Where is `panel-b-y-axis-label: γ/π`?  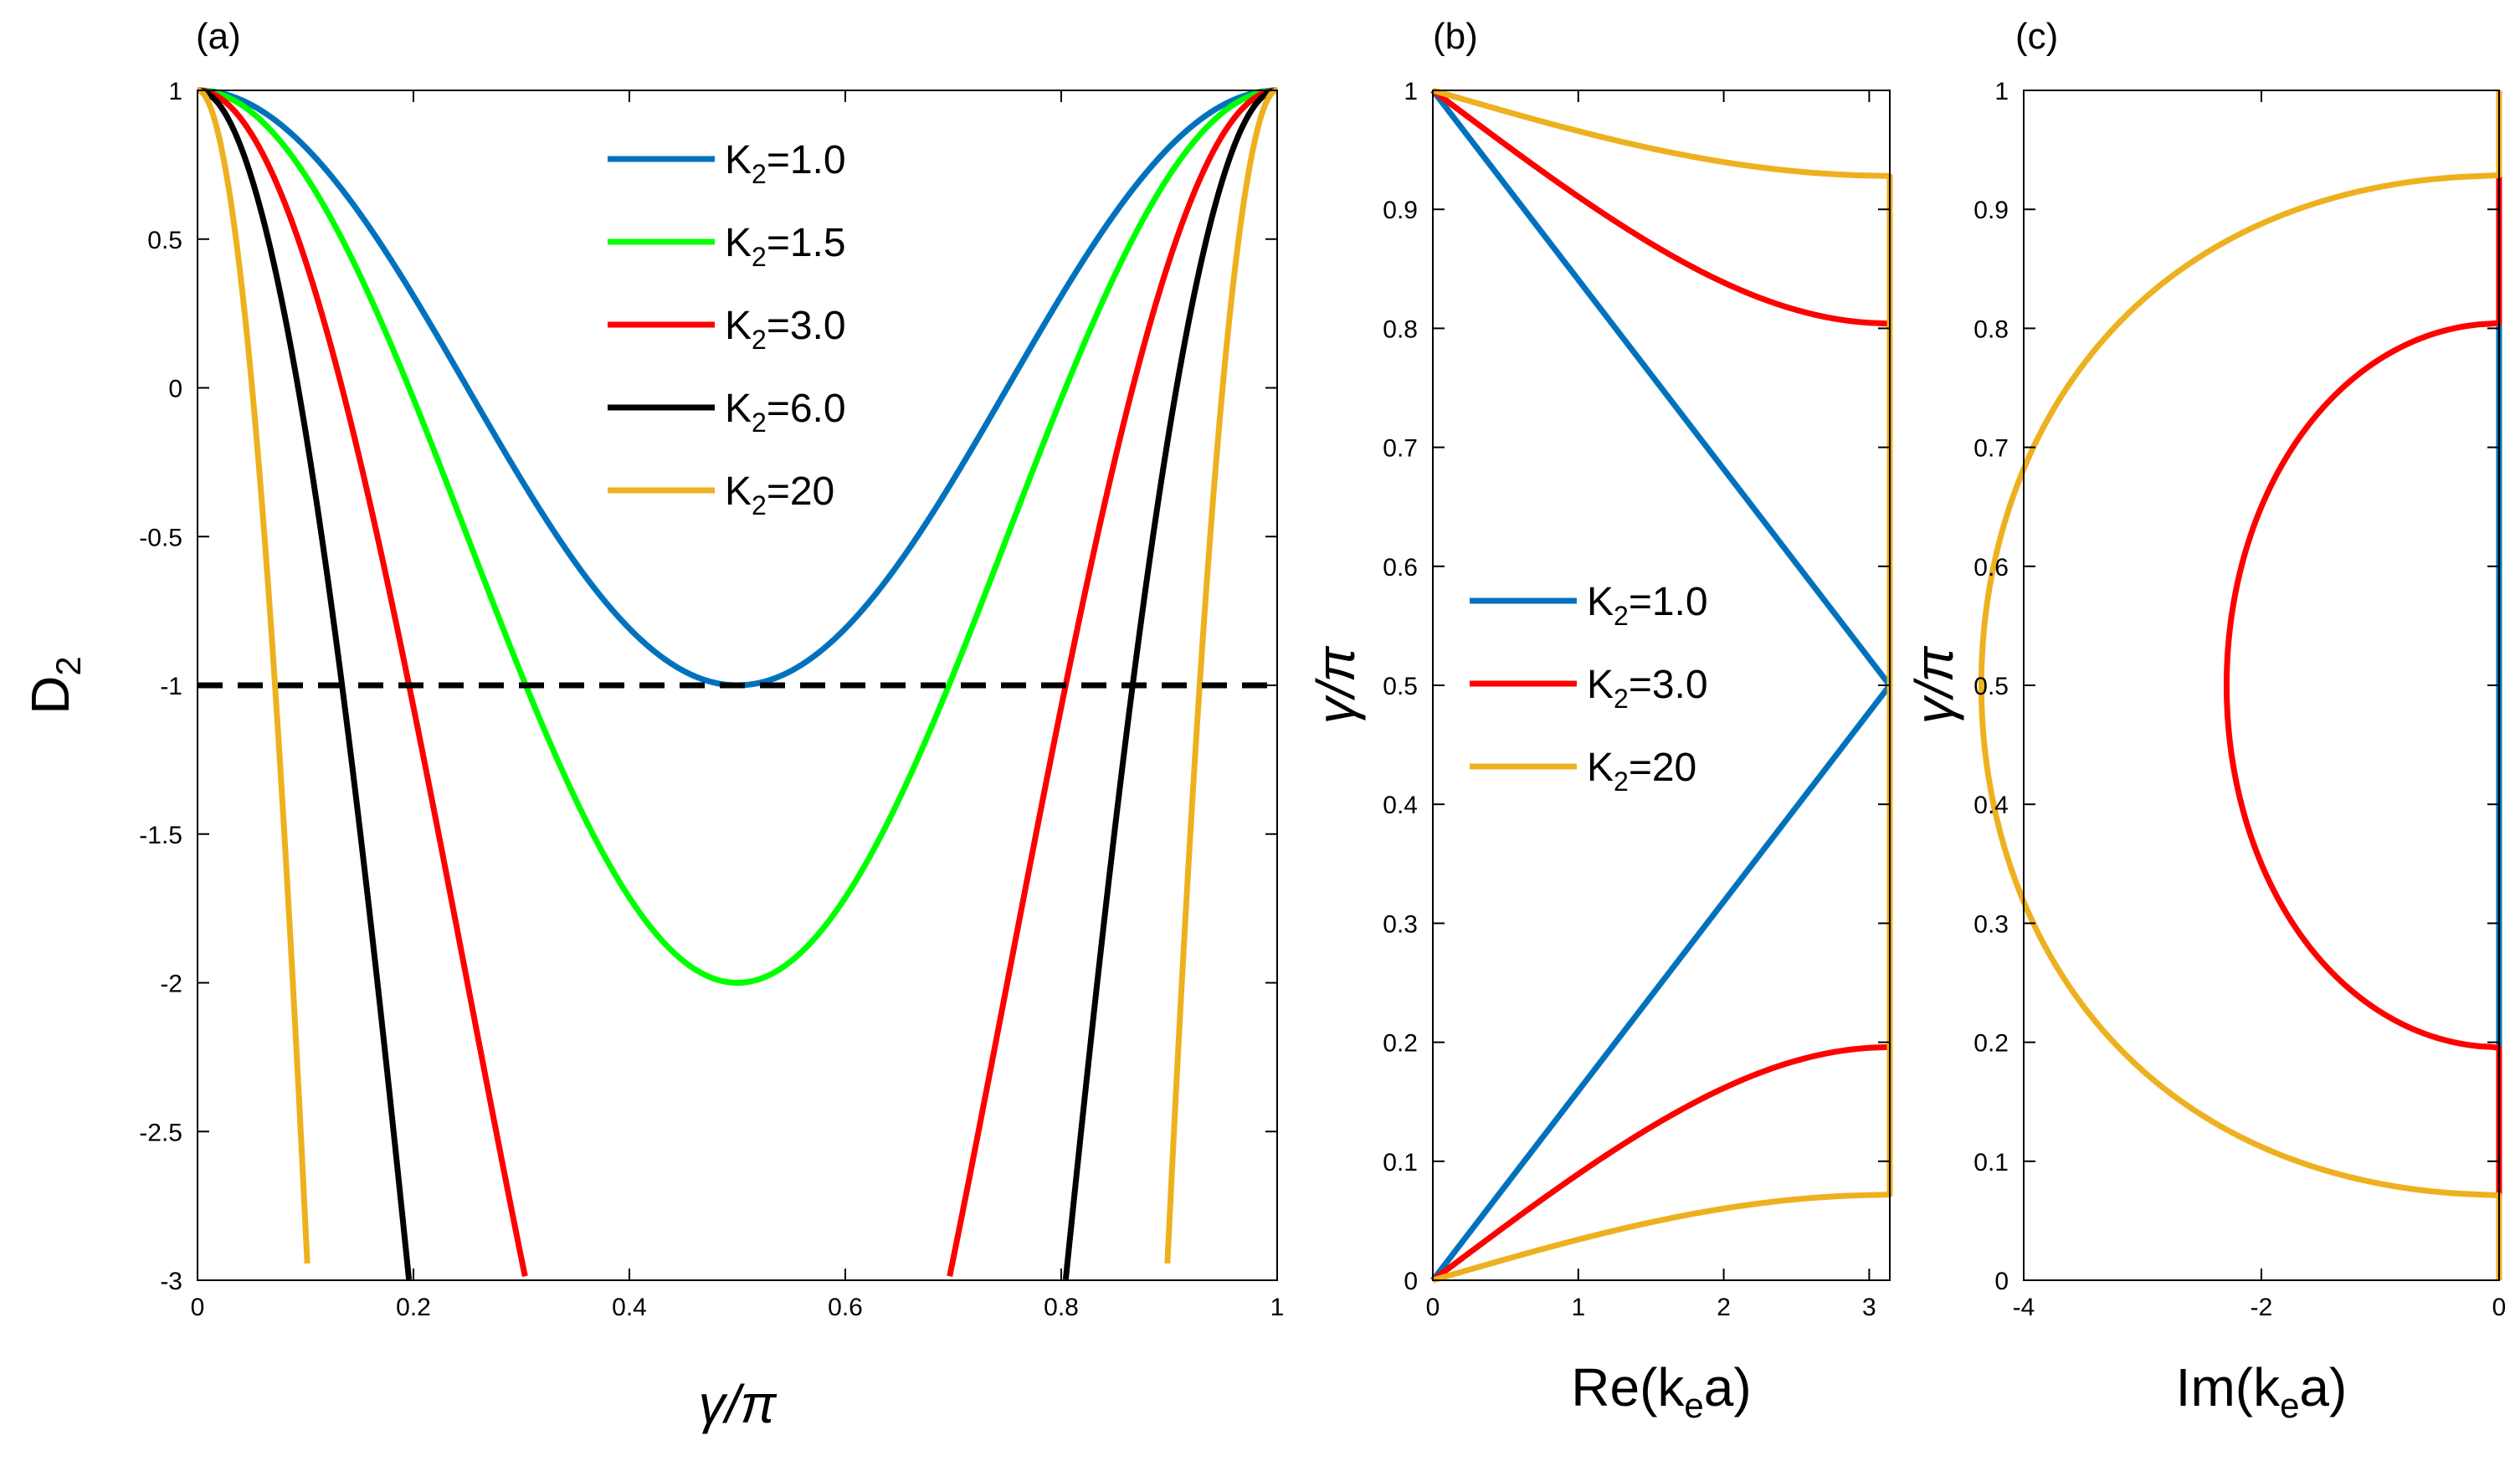 panel-b-y-axis-label: γ/π is located at coordinates (1336, 685).